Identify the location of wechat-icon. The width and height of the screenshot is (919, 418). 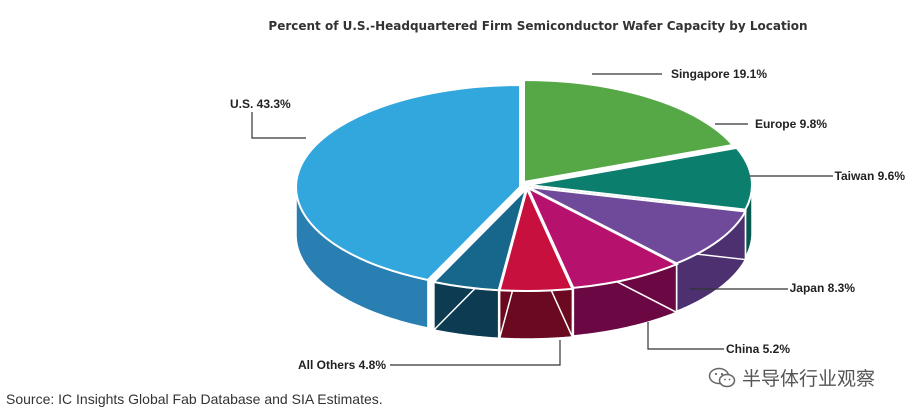
(722, 377).